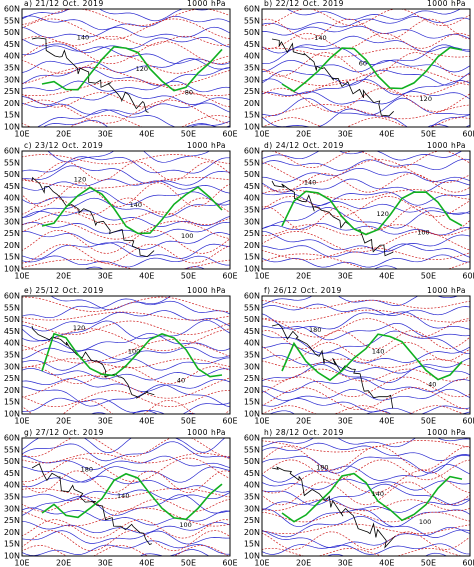  I want to click on contours: 140 120 100, so click(366, 210).